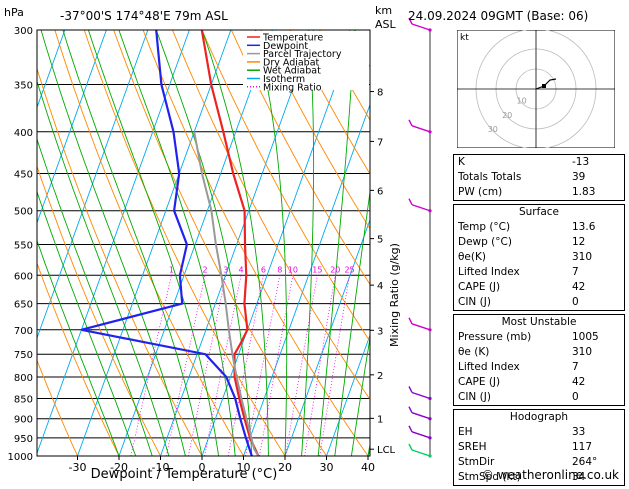 This screenshot has width=629, height=489. What do you see at coordinates (23, 276) in the screenshot?
I see `pressure-tick-label: 600` at bounding box center [23, 276].